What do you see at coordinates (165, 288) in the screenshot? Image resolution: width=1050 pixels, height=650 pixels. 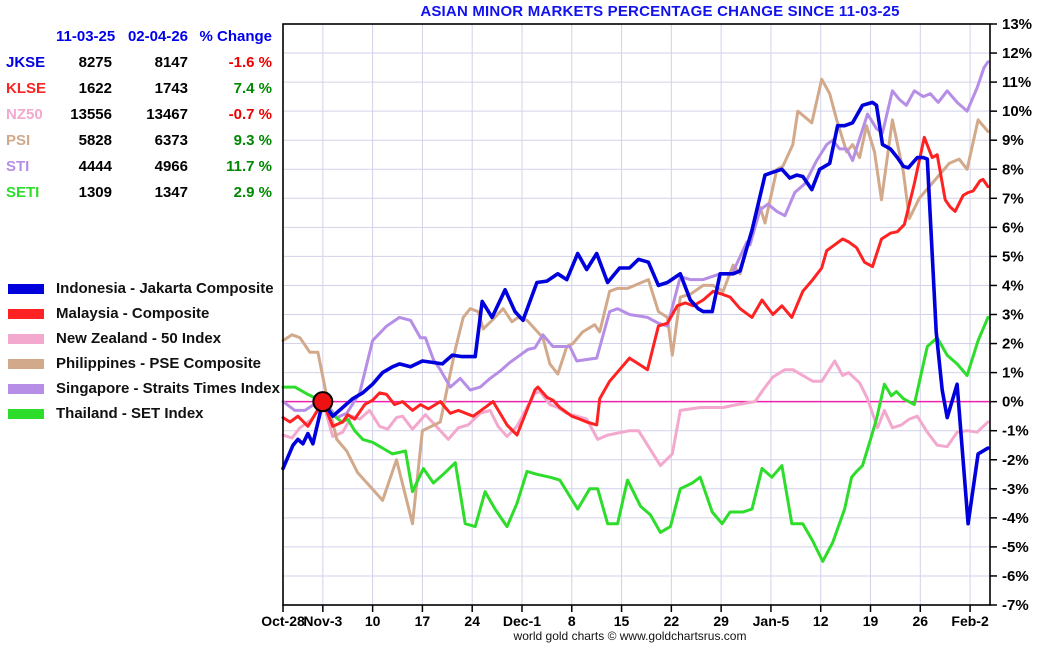 I see `legend-label: Indonesia - Jakarta Composite` at bounding box center [165, 288].